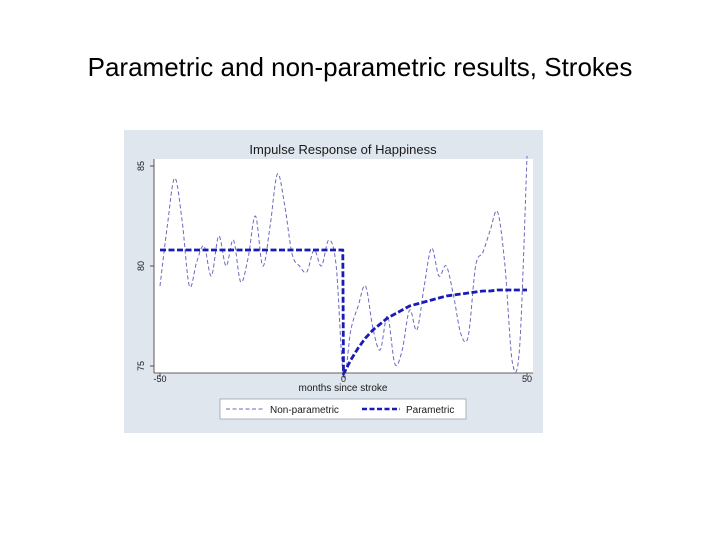 This screenshot has height=540, width=720. I want to click on legend: Non-parametric Parametric, so click(343, 409).